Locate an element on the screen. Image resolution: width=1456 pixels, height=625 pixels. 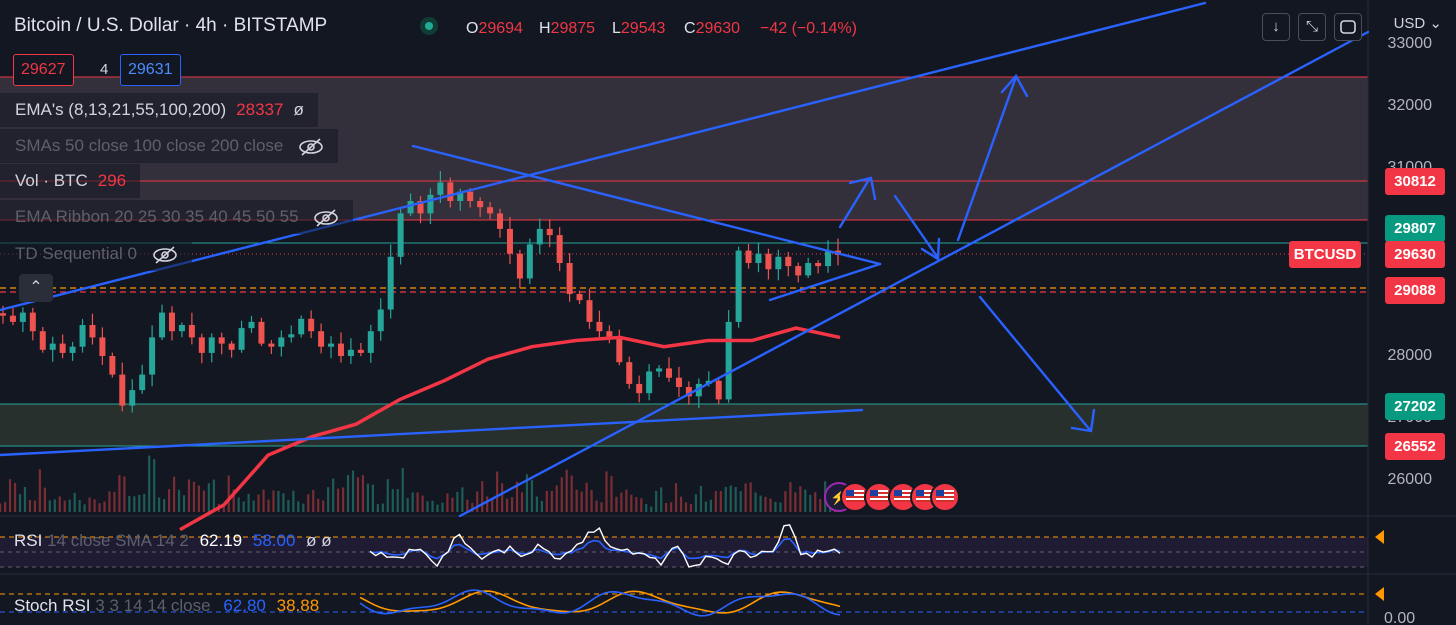
rsi-legend: RSI 14 close SMA 14 2 62.19 58.00 ø ø is located at coordinates (173, 540).